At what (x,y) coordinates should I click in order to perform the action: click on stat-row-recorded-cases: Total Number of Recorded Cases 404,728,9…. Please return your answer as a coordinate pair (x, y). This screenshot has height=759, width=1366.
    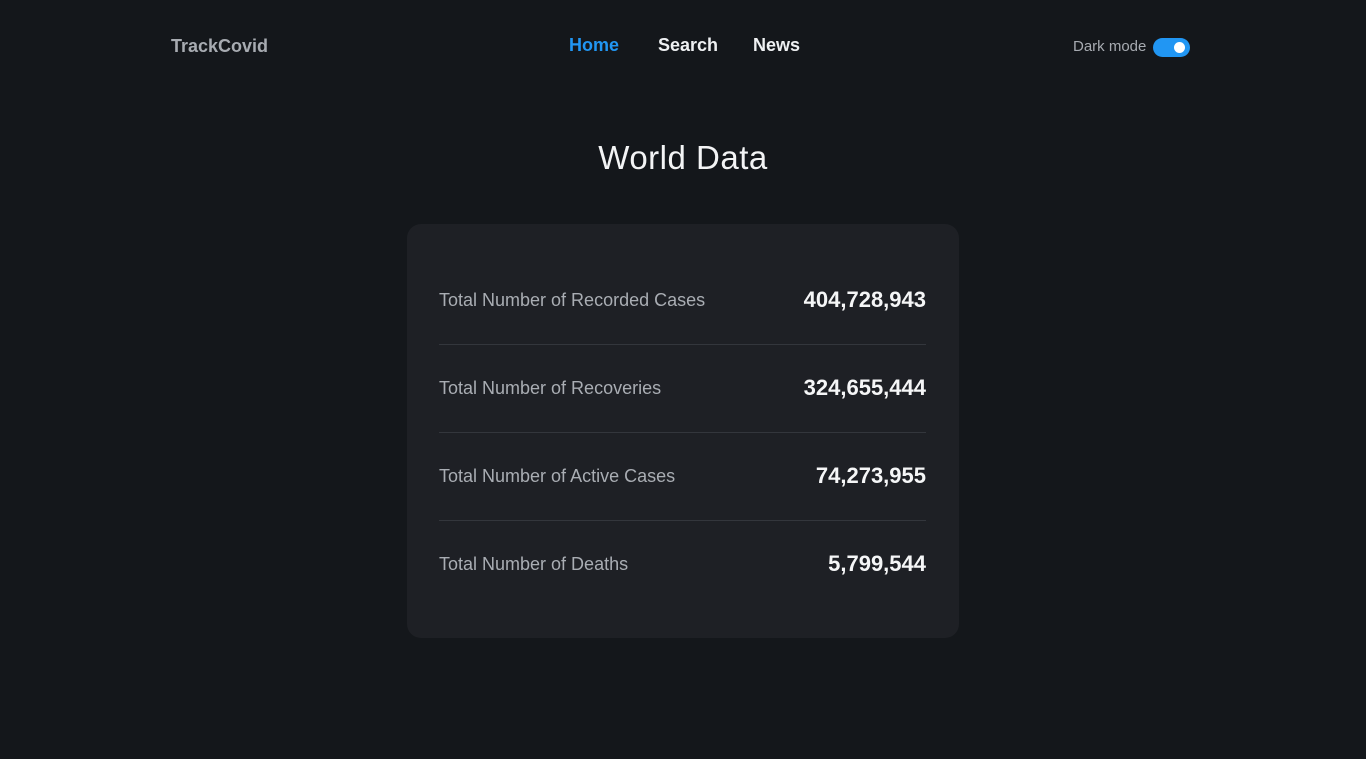
    Looking at the image, I should click on (682, 300).